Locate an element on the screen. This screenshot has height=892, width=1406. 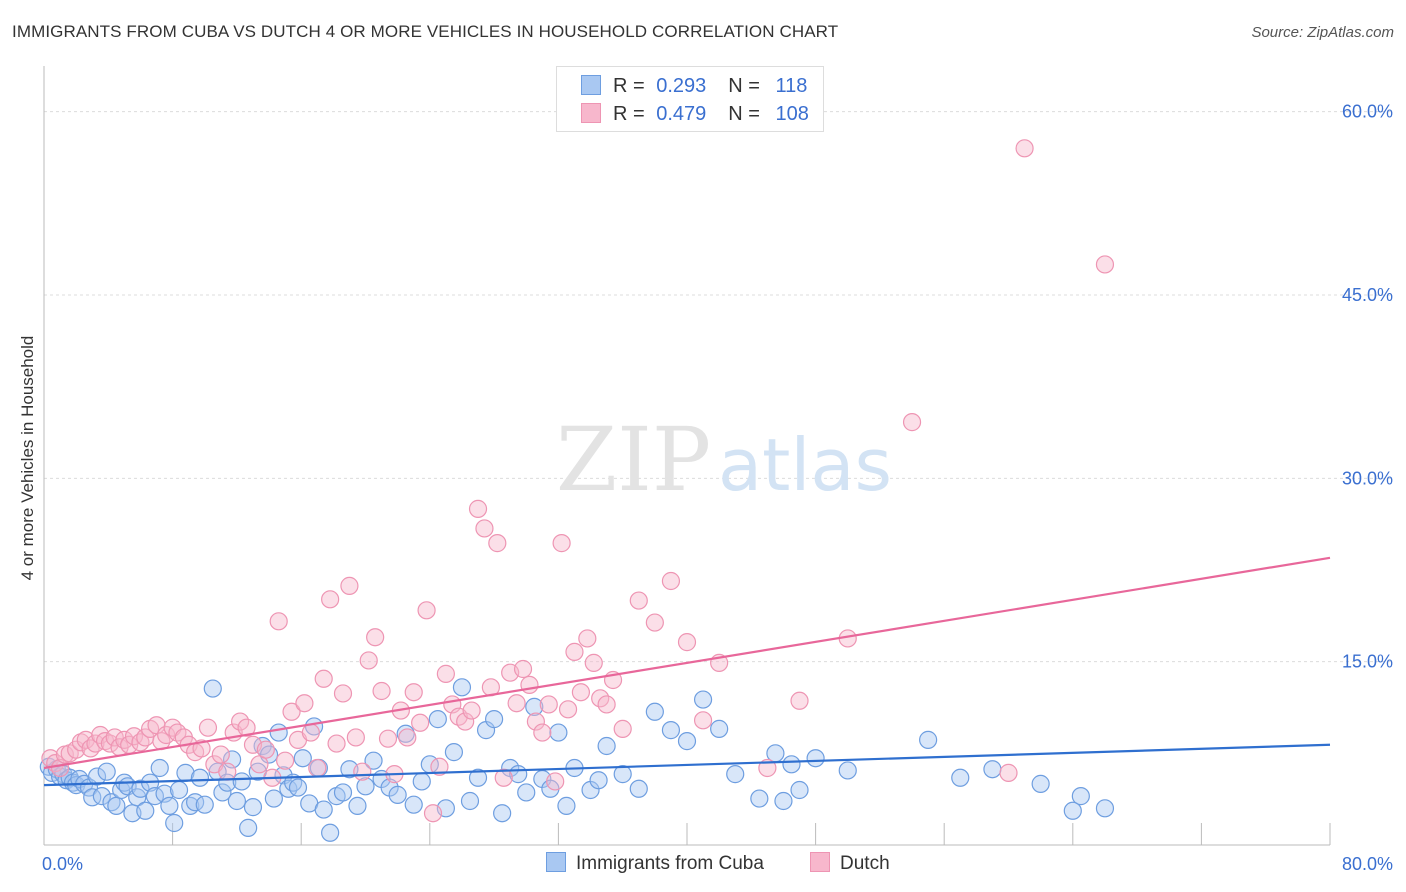
legend-row-cuba: R = 0.293 N = 118 is located at coordinates (694, 87).